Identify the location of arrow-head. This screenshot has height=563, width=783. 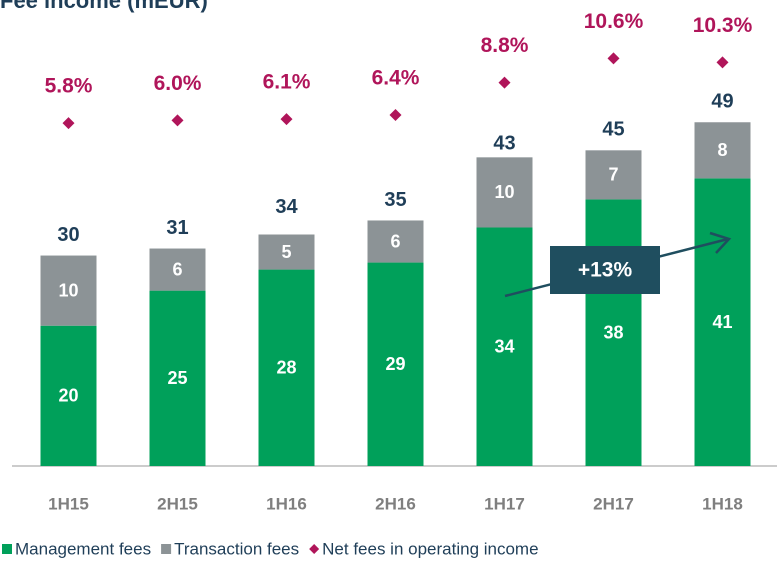
(720, 242).